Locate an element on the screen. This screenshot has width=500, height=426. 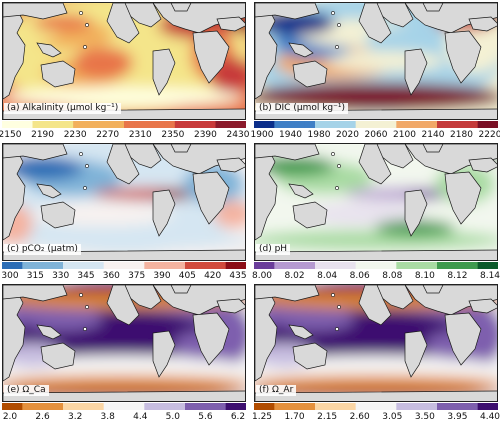
pco2-colorbar is located at coordinates (124, 265).